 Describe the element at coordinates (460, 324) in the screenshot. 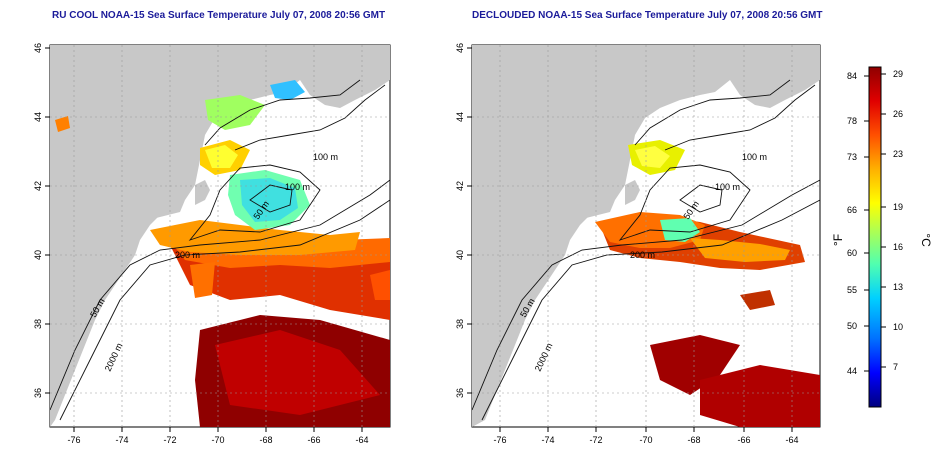

I see `right-y-tick: 38` at that location.